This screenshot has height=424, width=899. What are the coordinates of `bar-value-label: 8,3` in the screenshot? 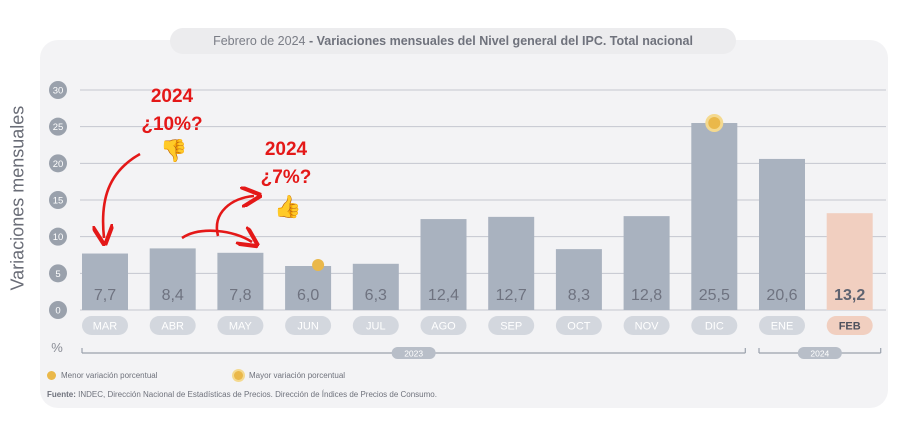 It's located at (579, 295).